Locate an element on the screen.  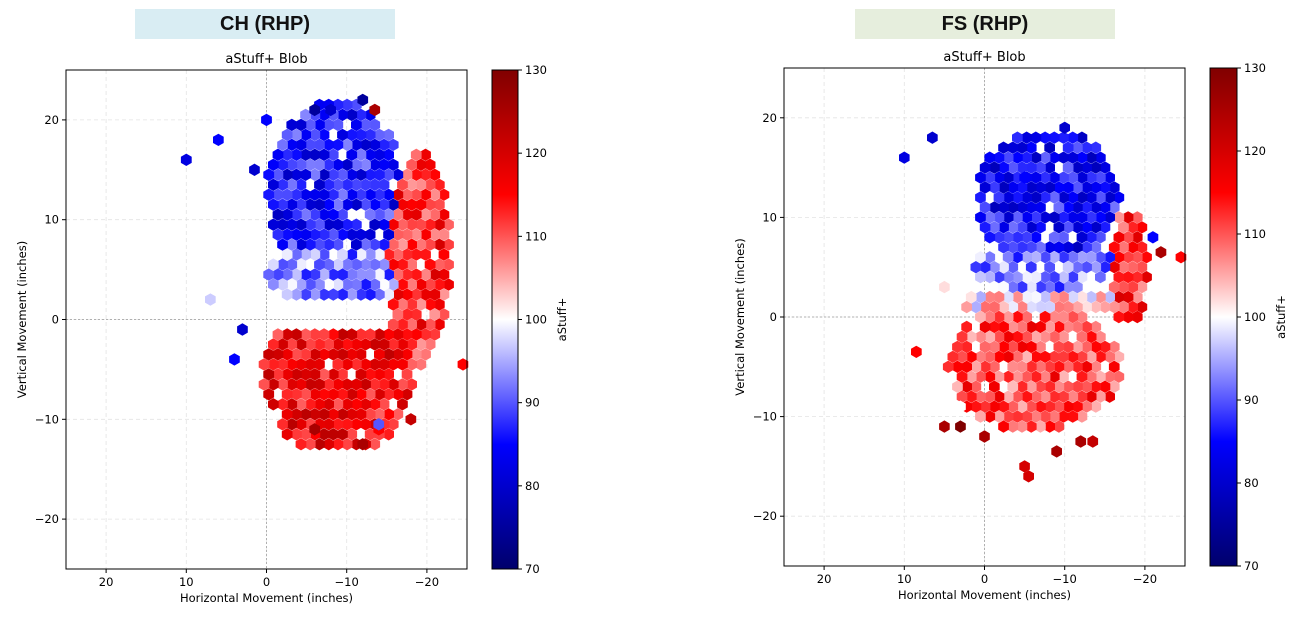
x-axis-label: Horizontal Movement (inches) is located at coordinates (266, 598).